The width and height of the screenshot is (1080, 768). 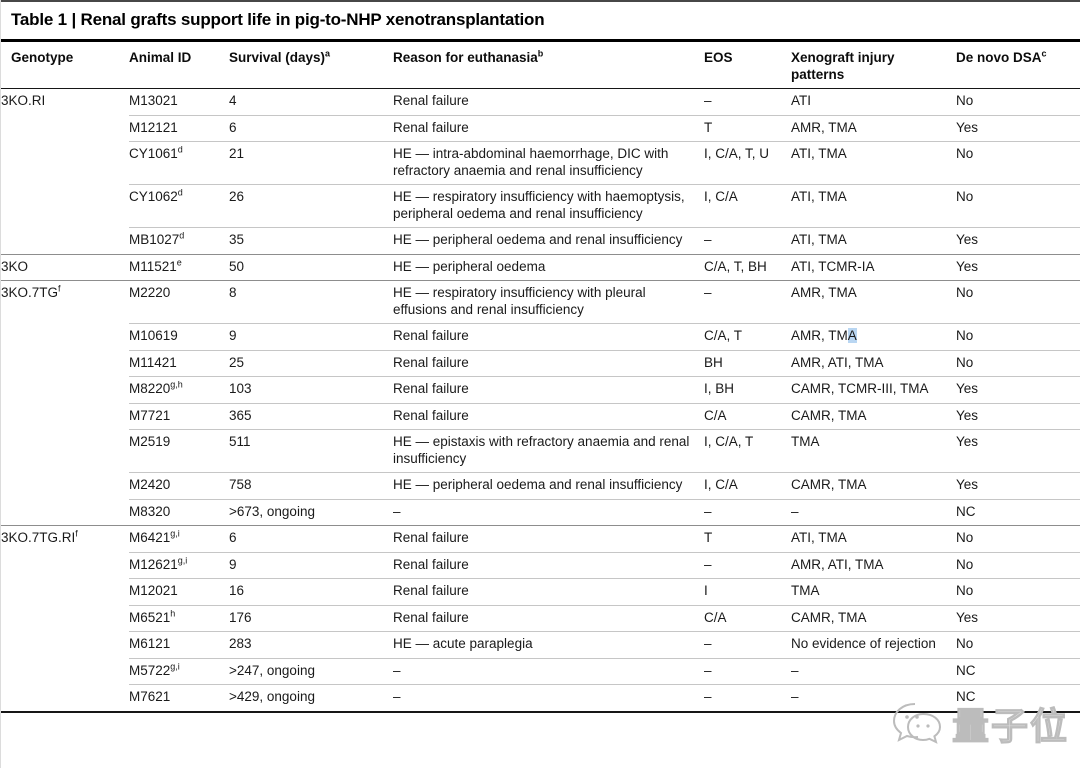 I want to click on eos-value: I, C/A, T, so click(x=729, y=441).